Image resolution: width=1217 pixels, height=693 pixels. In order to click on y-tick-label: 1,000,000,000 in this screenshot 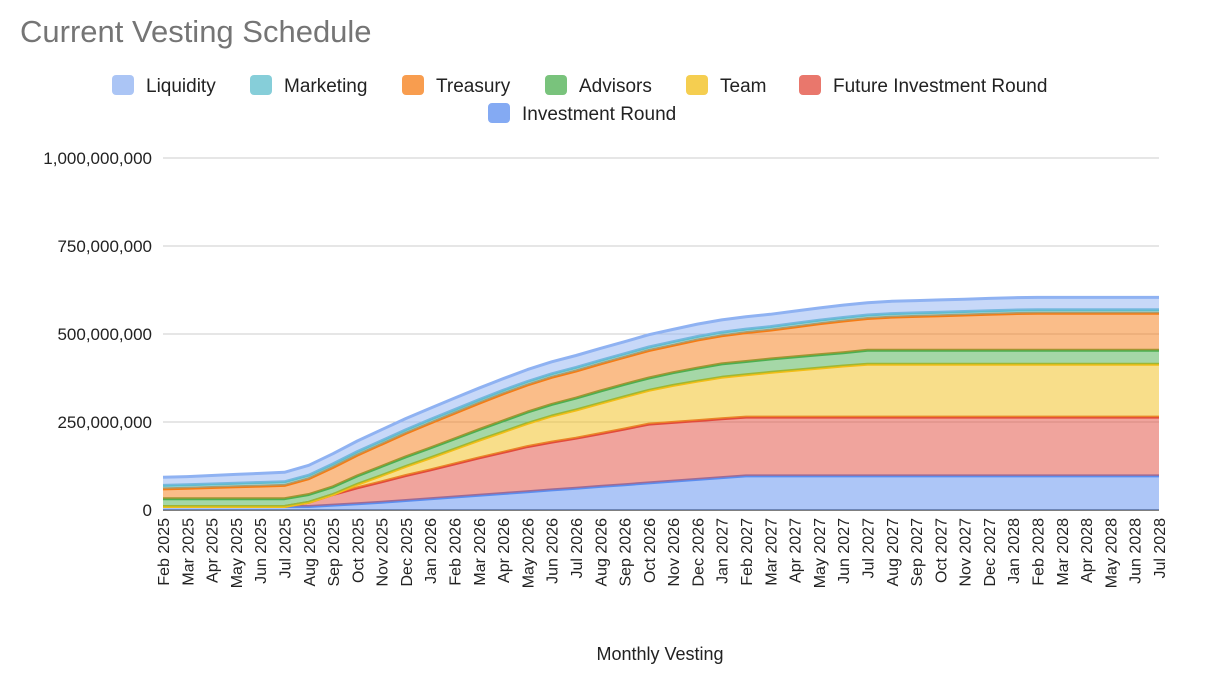, I will do `click(97, 158)`.